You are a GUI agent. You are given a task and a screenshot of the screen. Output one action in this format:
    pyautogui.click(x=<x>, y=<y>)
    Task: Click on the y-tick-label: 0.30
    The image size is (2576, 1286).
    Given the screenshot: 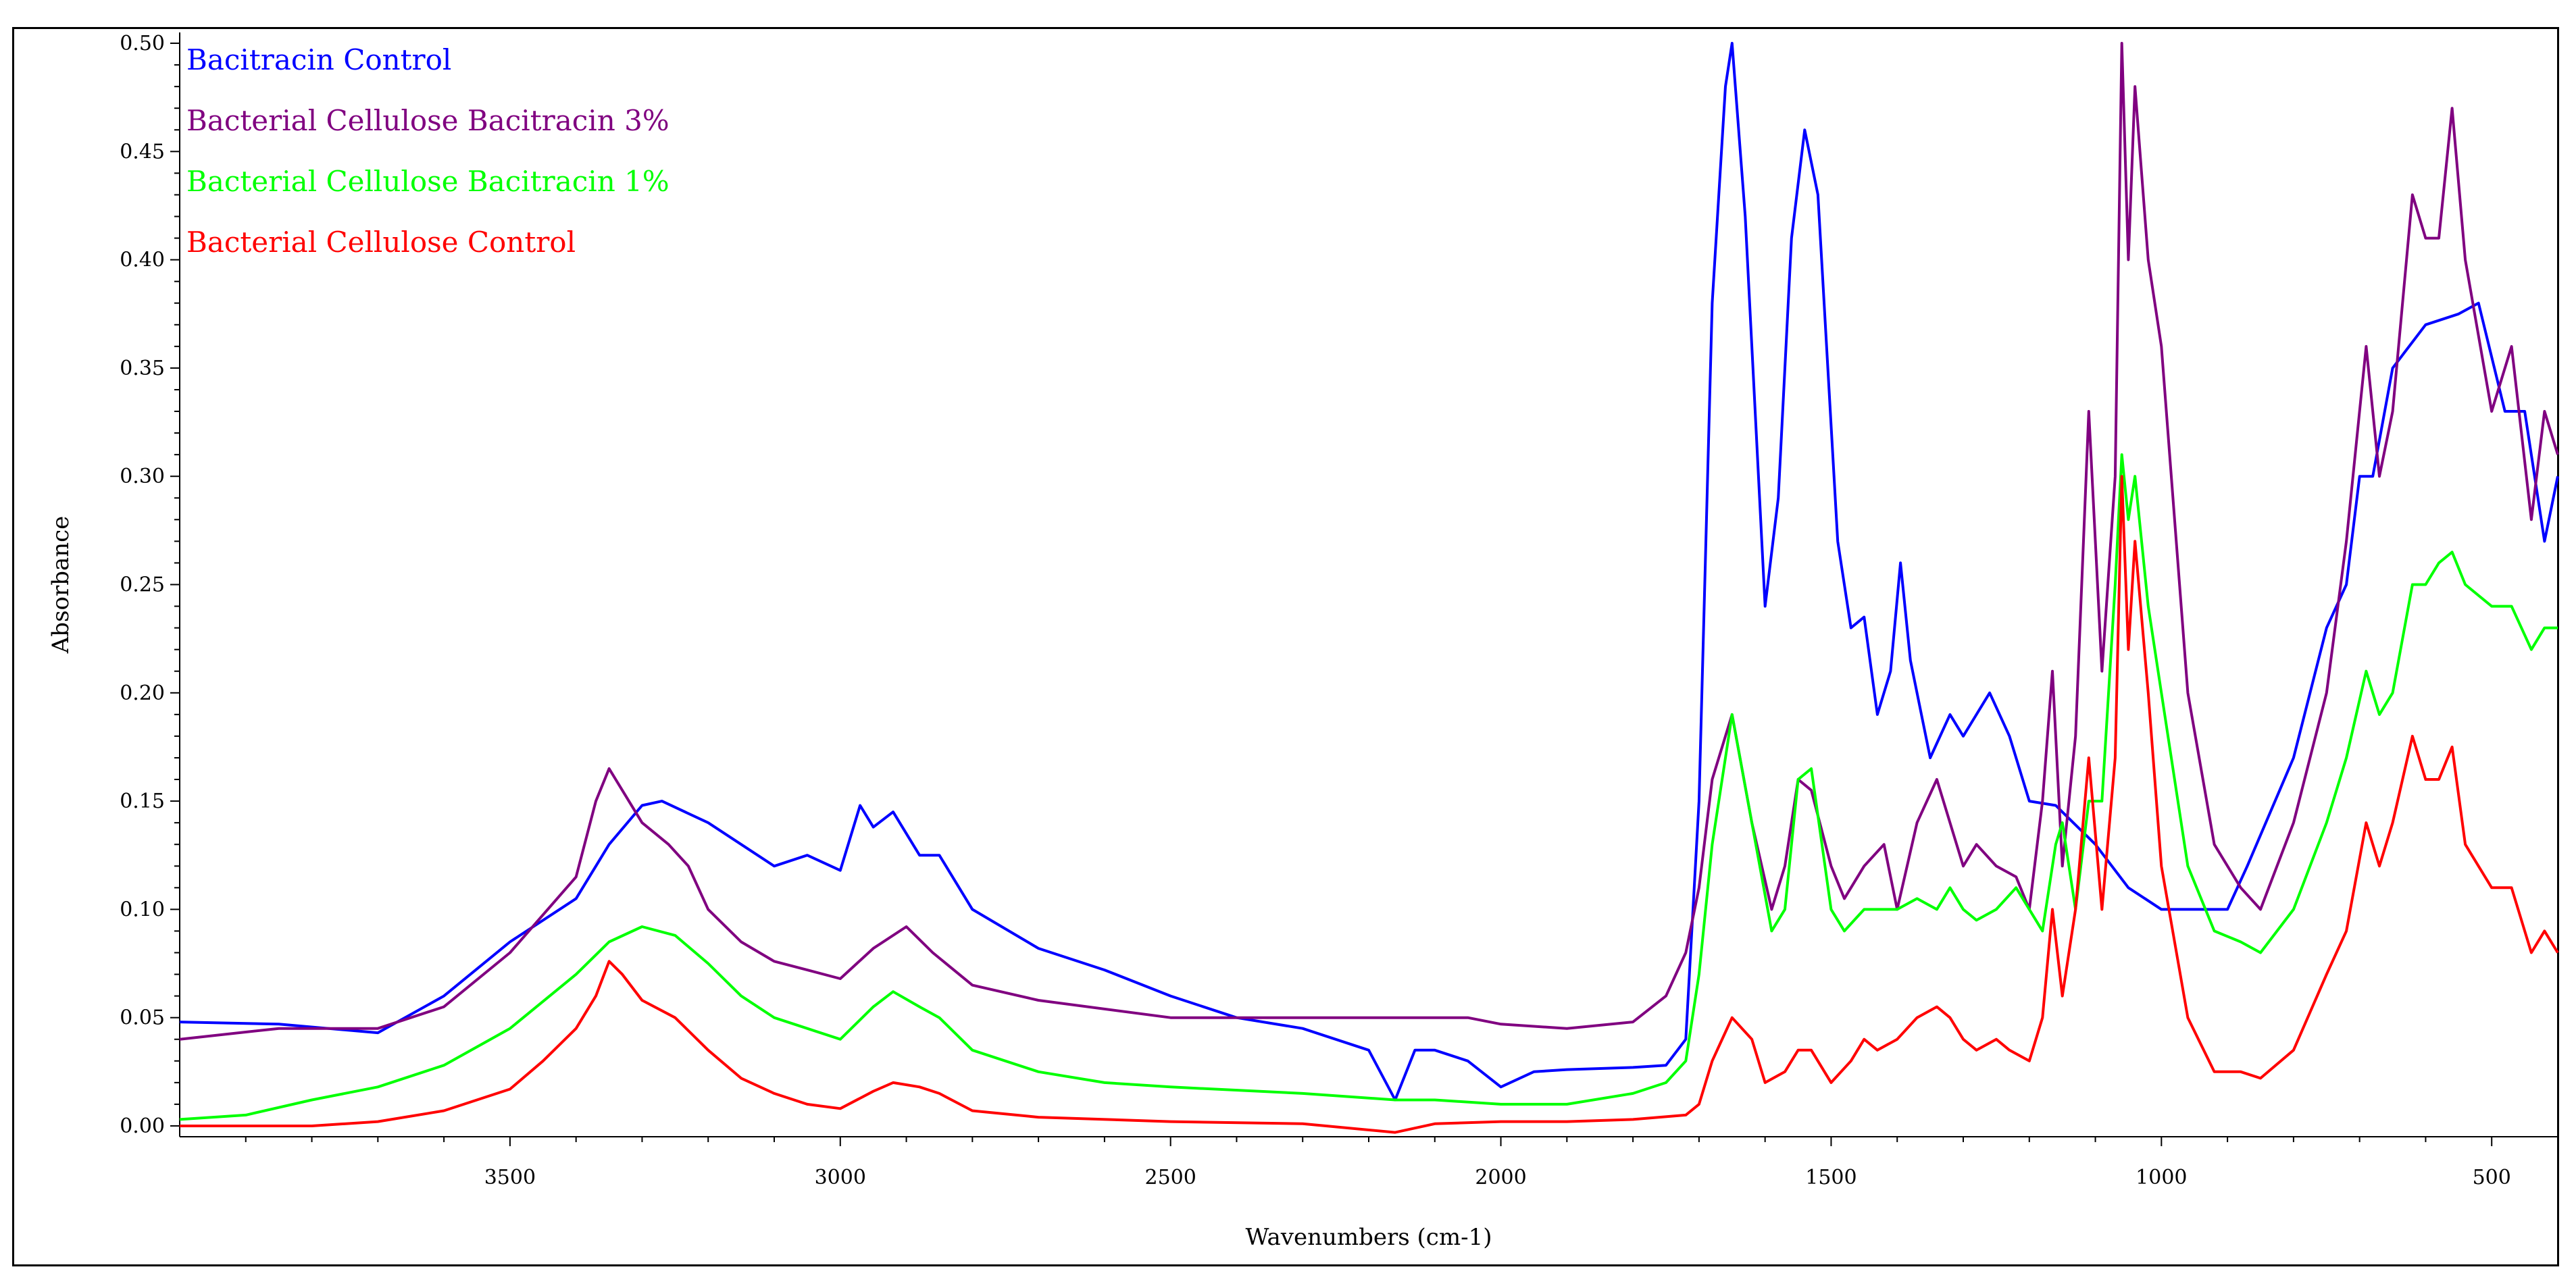 What is the action you would take?
    pyautogui.click(x=142, y=476)
    